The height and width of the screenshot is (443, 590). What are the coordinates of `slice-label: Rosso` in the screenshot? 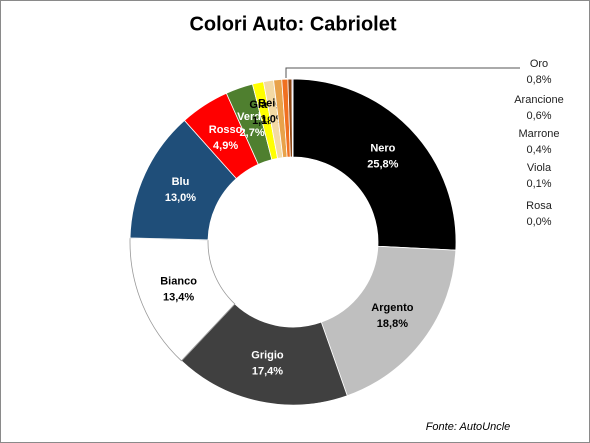 It's located at (226, 130).